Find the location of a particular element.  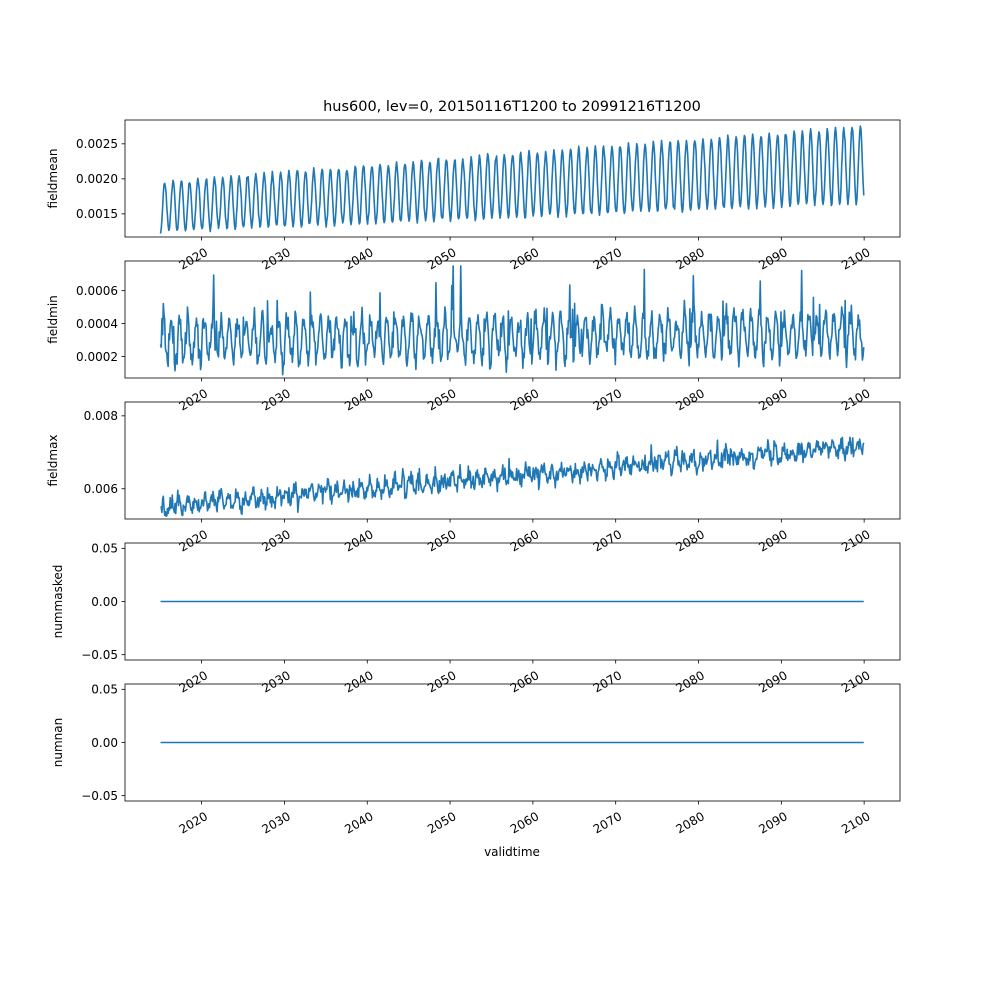

series-line-fieldmean is located at coordinates (512, 179).